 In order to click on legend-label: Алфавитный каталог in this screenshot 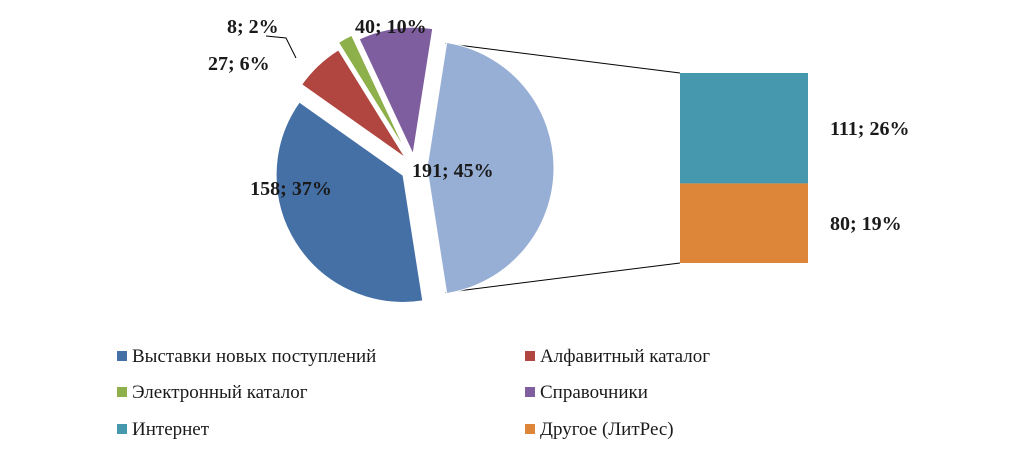, I will do `click(625, 356)`.